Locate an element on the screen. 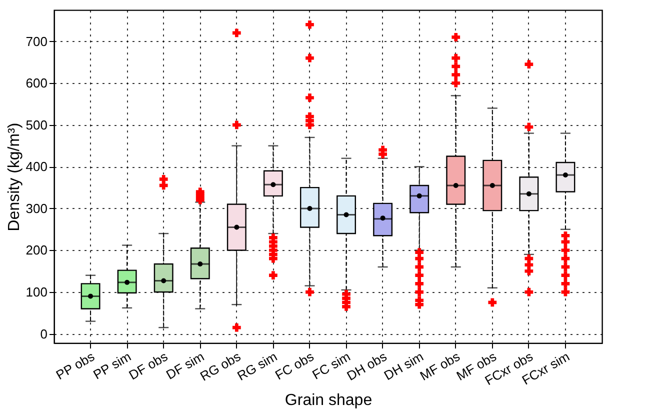  y-tick-label: 500 is located at coordinates (37, 124).